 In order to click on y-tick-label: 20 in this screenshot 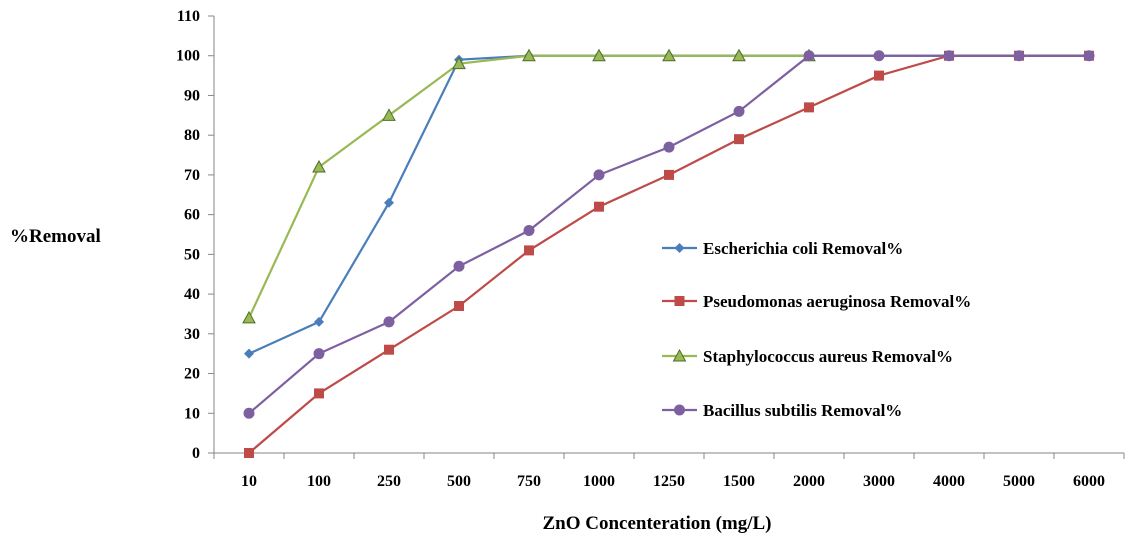, I will do `click(192, 374)`.